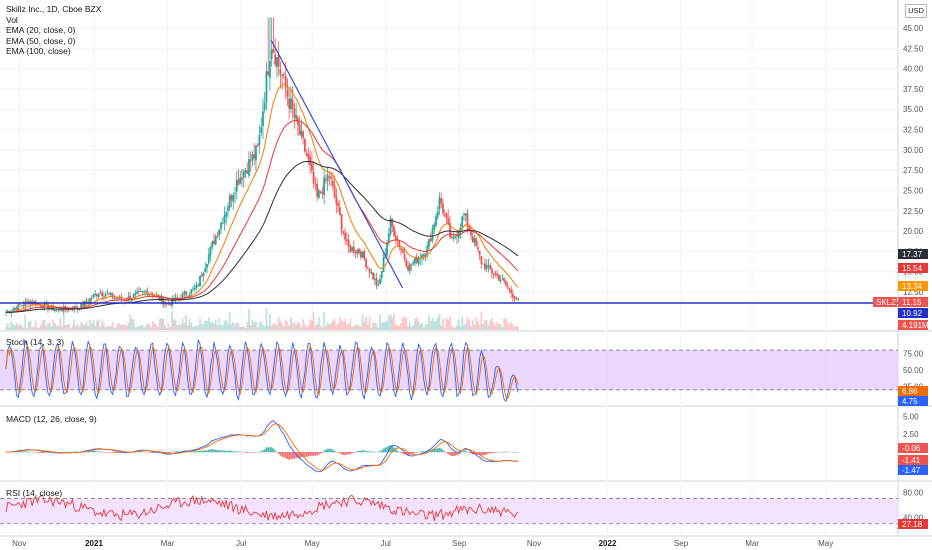  What do you see at coordinates (41, 40) in the screenshot?
I see `legend-ema50: EMA (50, close, 0)` at bounding box center [41, 40].